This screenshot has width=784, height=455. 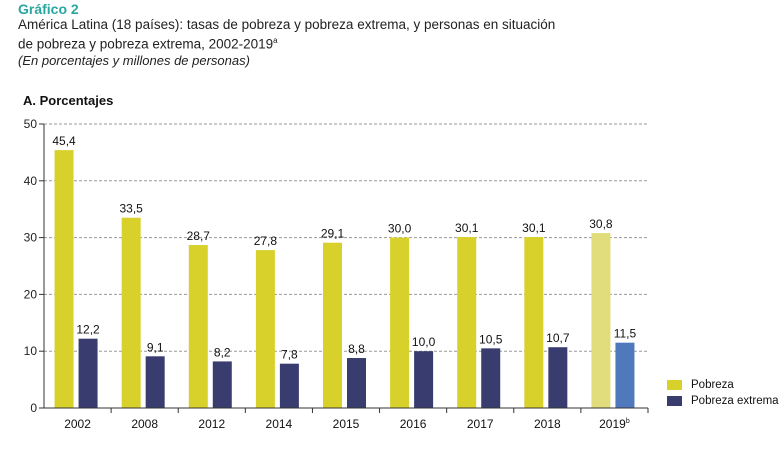 What do you see at coordinates (31, 294) in the screenshot?
I see `y-tick-label: 20` at bounding box center [31, 294].